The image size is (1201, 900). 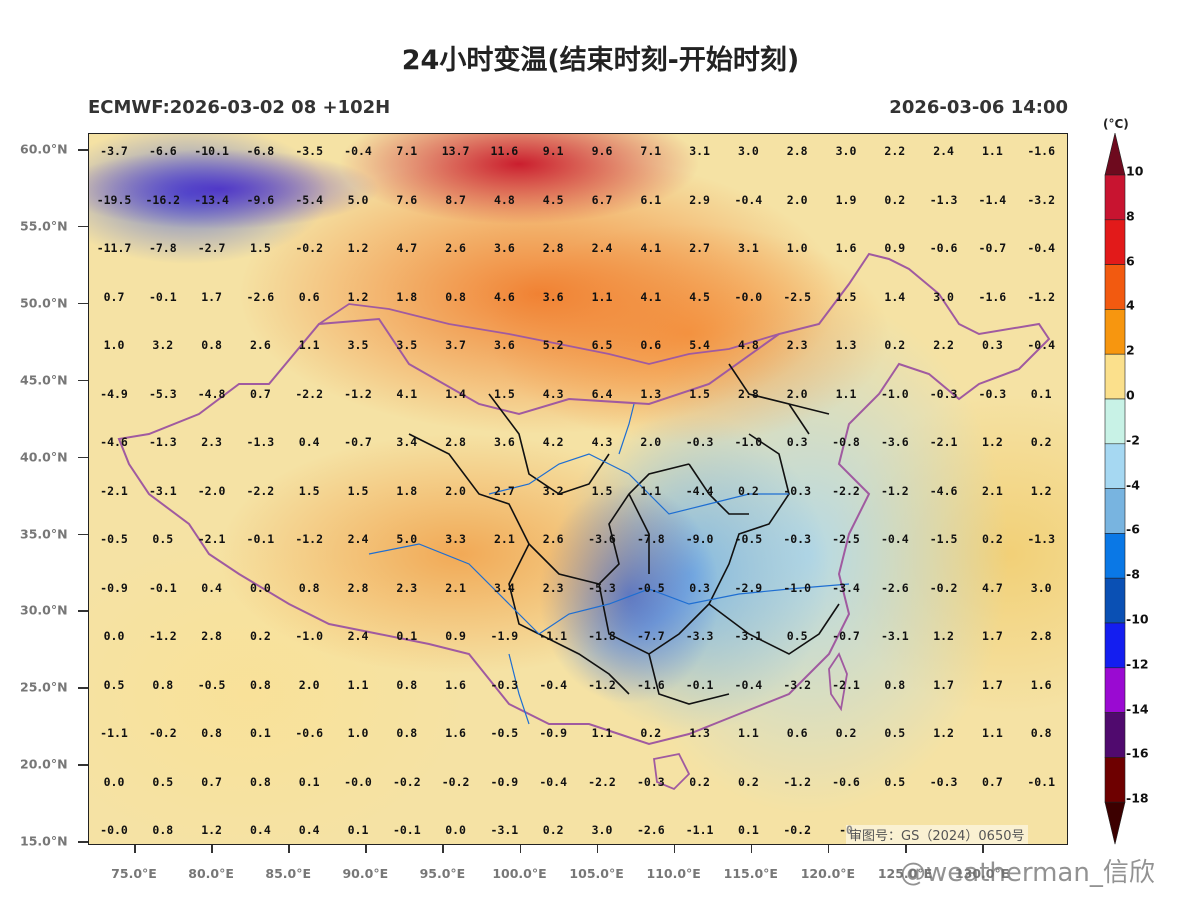 I want to click on longitude-label: 115.0°E, so click(x=750, y=873).